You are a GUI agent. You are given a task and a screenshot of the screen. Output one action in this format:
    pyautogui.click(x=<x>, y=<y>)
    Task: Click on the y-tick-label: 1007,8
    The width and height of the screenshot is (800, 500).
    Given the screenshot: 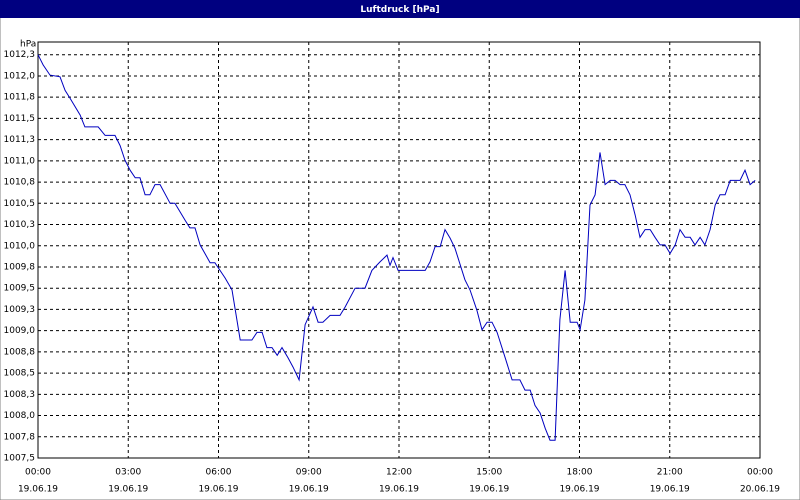 What is the action you would take?
    pyautogui.click(x=20, y=437)
    